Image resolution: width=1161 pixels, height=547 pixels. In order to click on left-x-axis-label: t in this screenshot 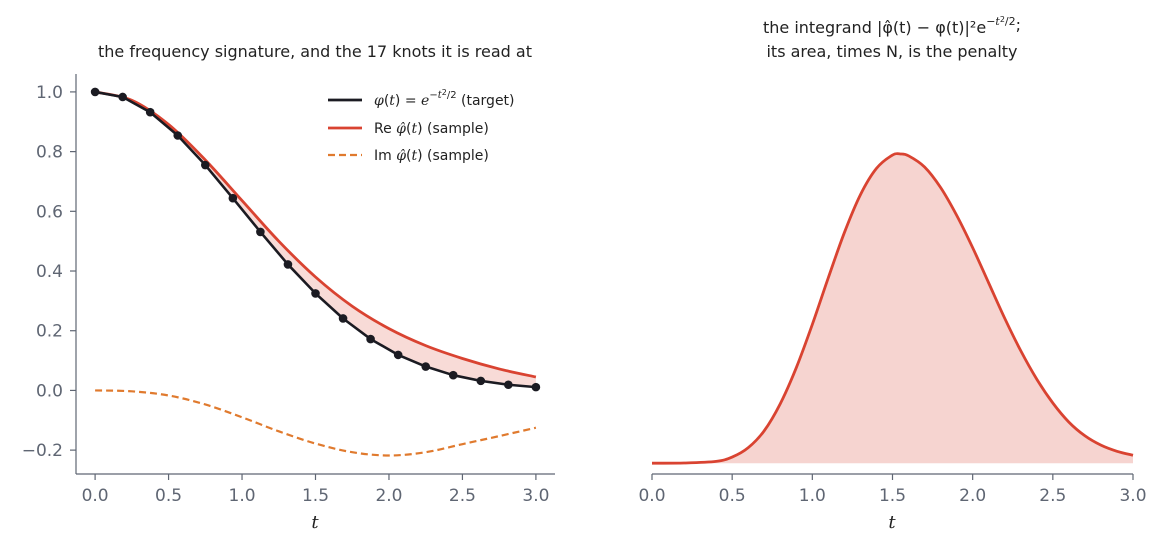, I will do `click(315, 522)`.